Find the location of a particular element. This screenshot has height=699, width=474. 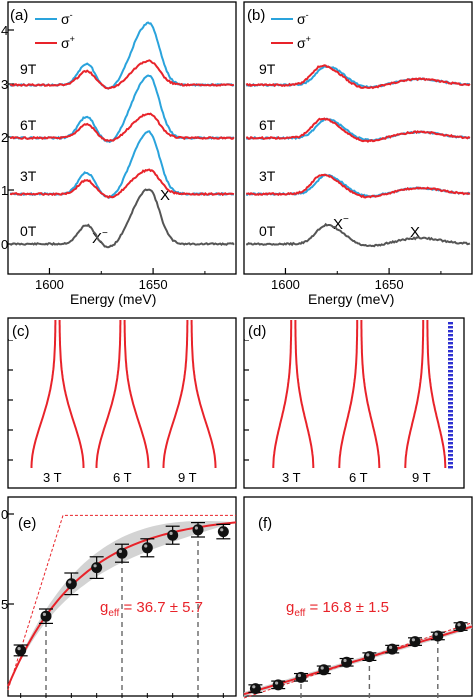

panel-e-label: (e) is located at coordinates (27, 523).